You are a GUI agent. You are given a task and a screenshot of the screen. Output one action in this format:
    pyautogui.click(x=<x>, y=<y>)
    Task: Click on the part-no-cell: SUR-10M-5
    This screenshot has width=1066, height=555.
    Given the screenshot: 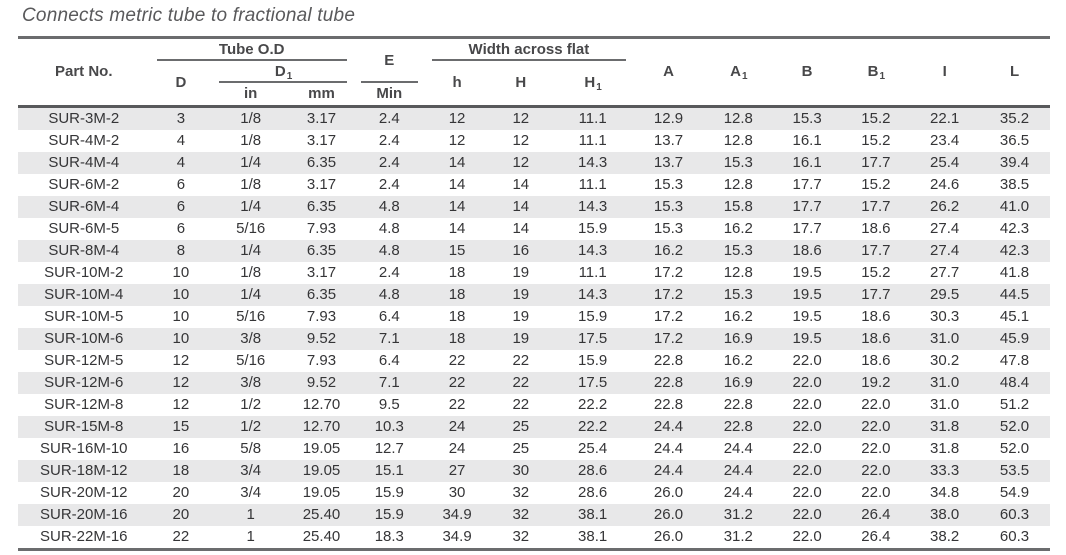 What is the action you would take?
    pyautogui.click(x=84, y=317)
    